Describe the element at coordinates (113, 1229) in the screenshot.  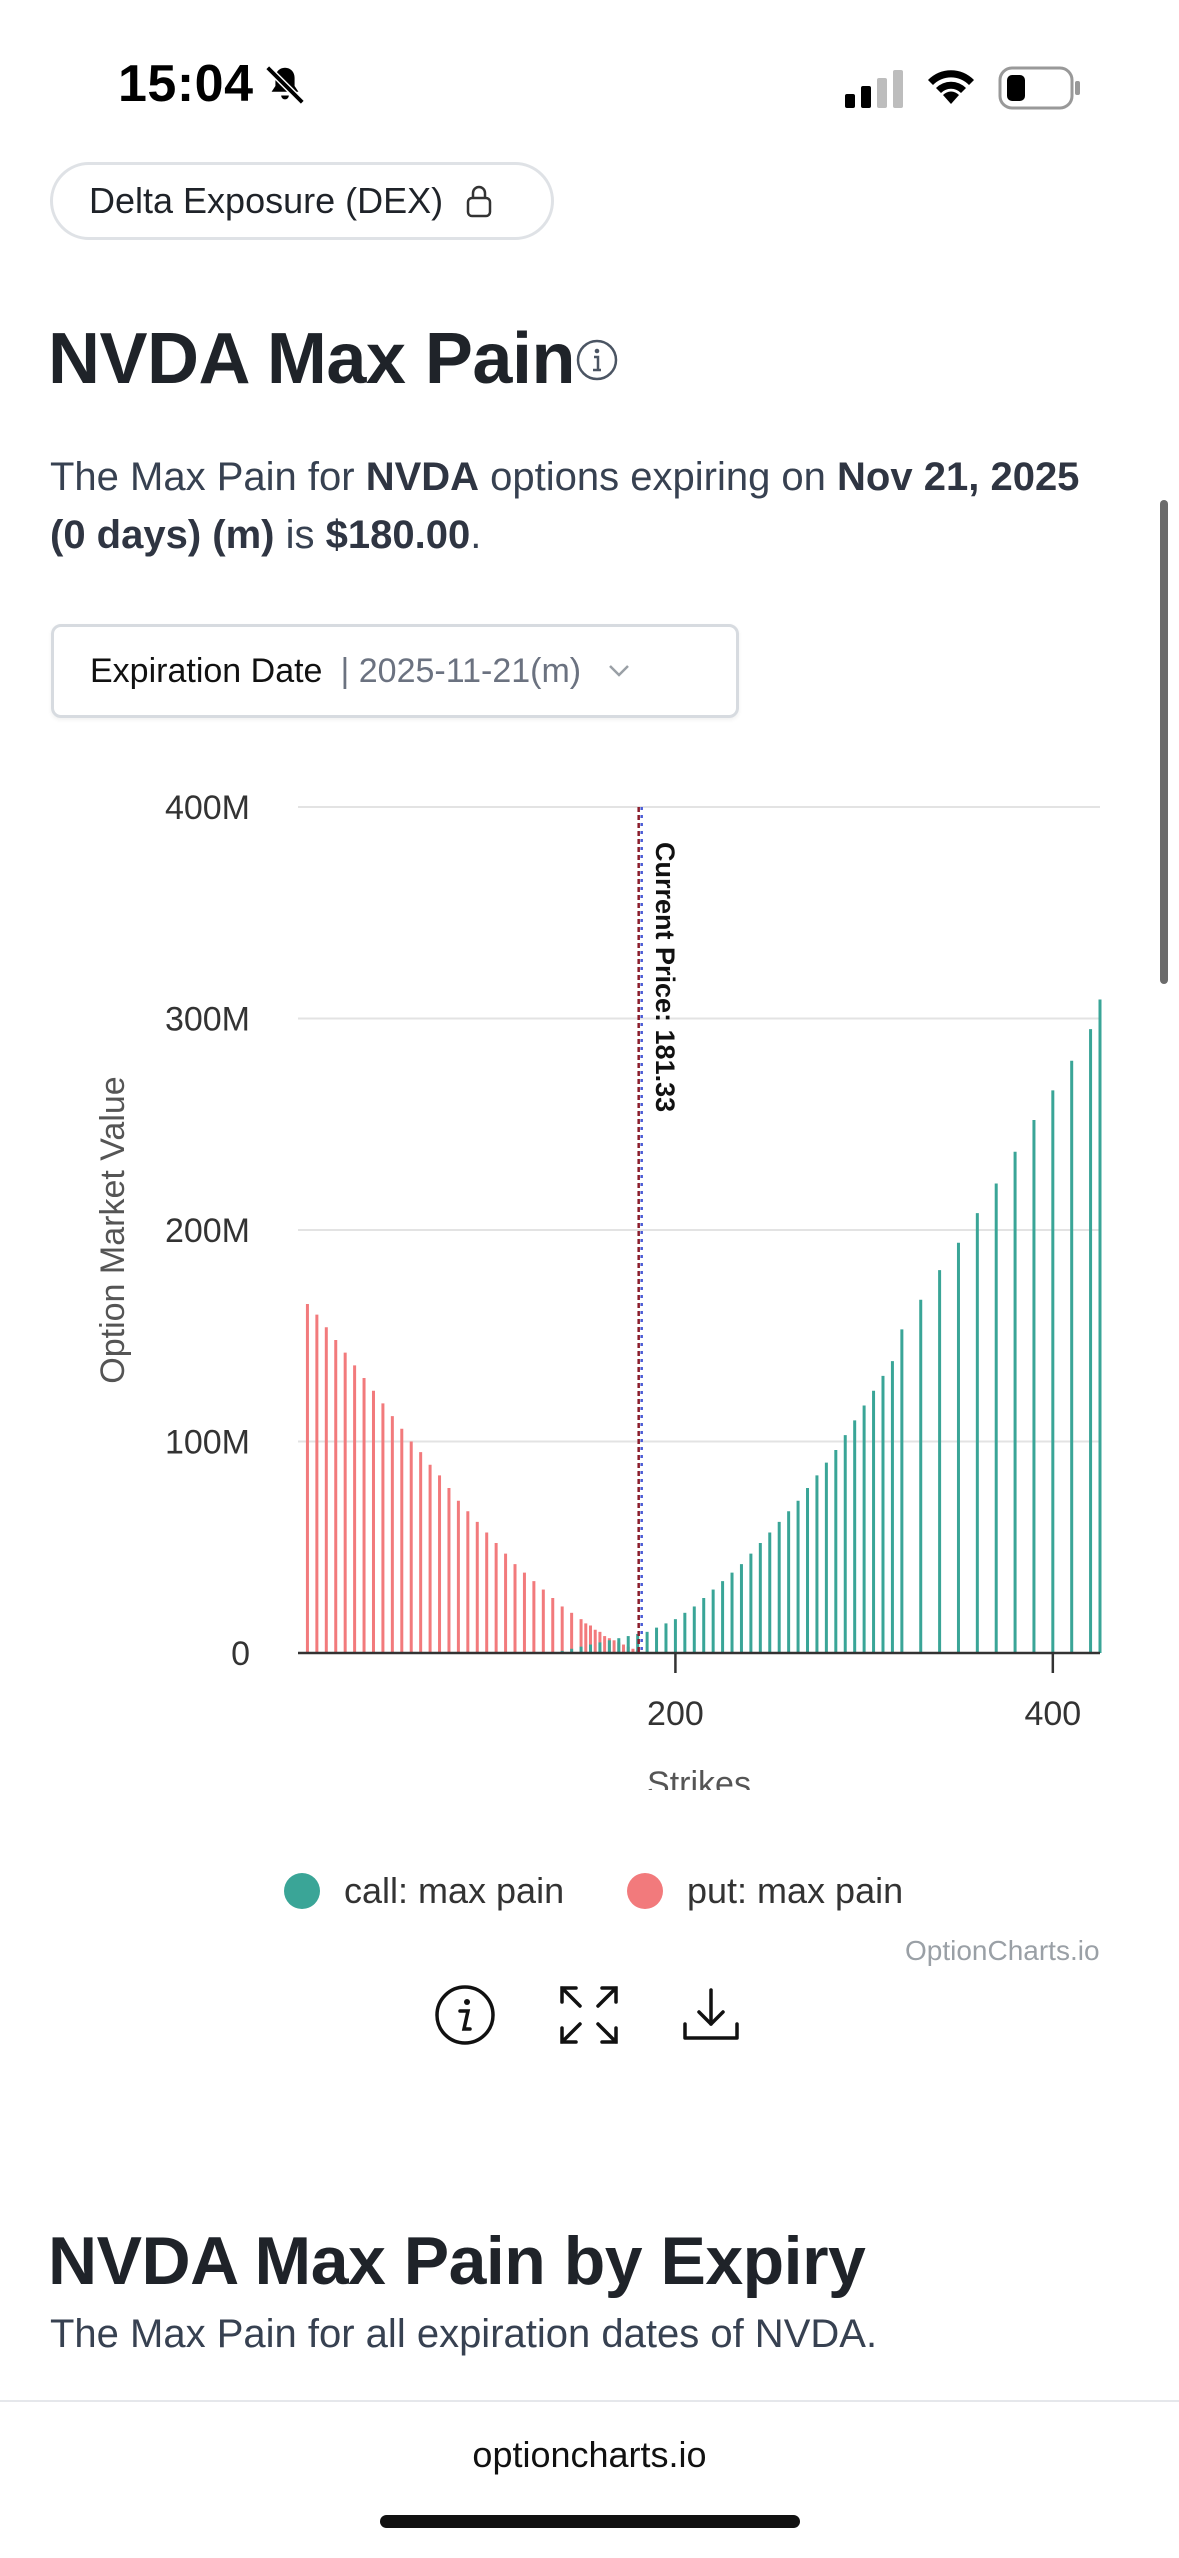
I see `y-axis-label: Option Market Value` at that location.